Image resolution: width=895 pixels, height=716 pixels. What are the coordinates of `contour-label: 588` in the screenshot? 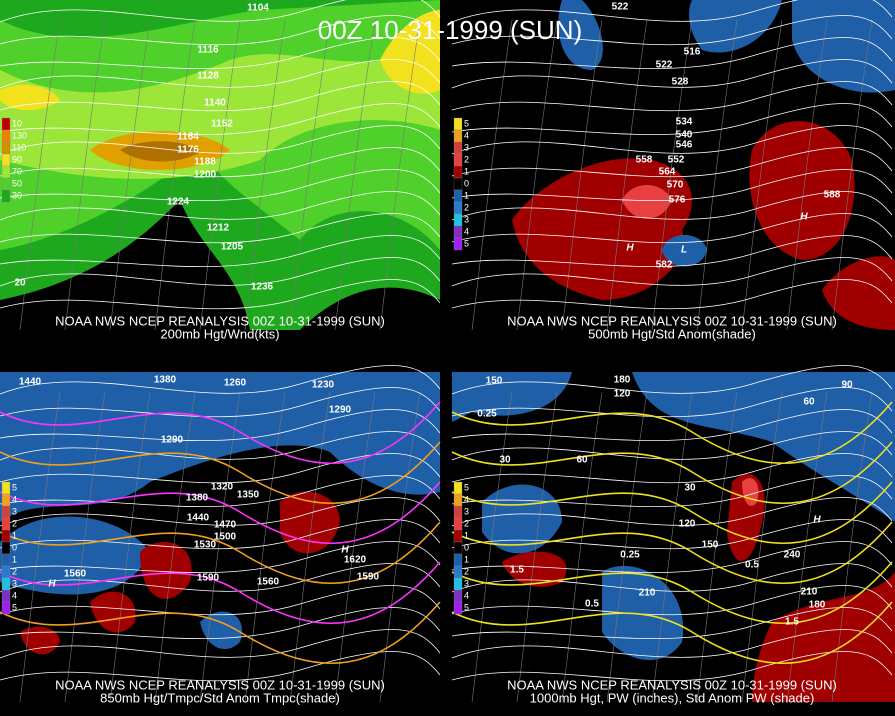 It's located at (832, 195).